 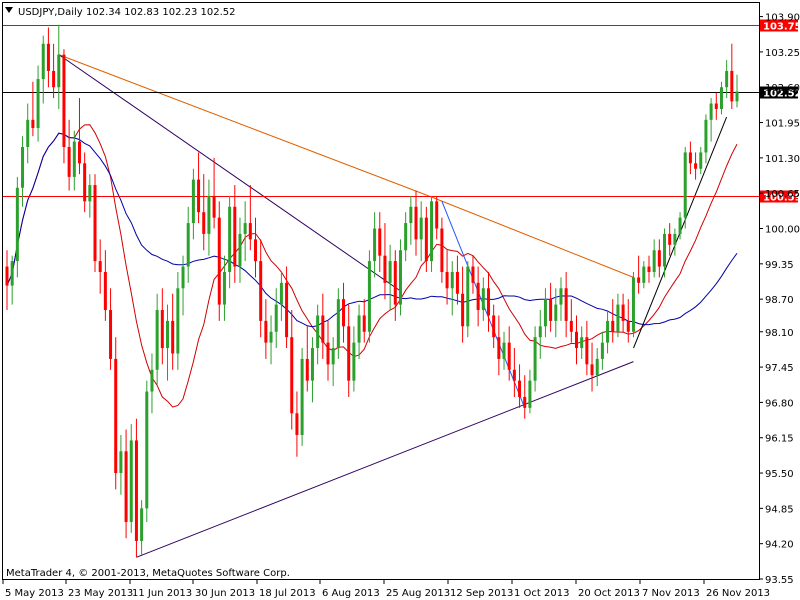 I want to click on y-tick-label: 98.10, so click(x=779, y=333).